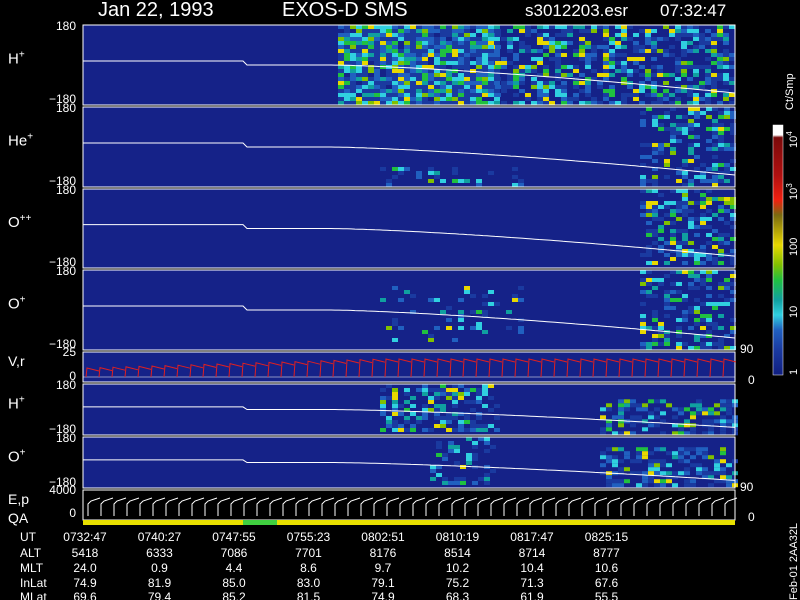 This screenshot has height=600, width=800. What do you see at coordinates (70, 352) in the screenshot?
I see `vr-top: 25` at bounding box center [70, 352].